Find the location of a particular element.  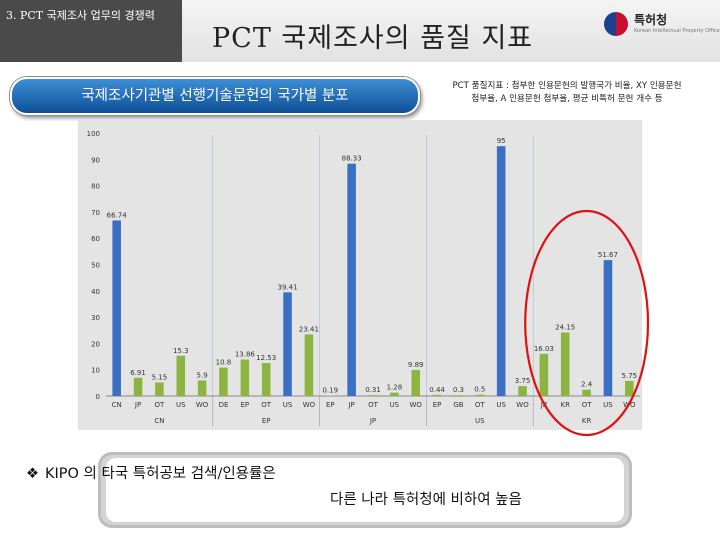

section-box: 3. PCT 국제조사 업무의 경쟁력 is located at coordinates (91, 31).